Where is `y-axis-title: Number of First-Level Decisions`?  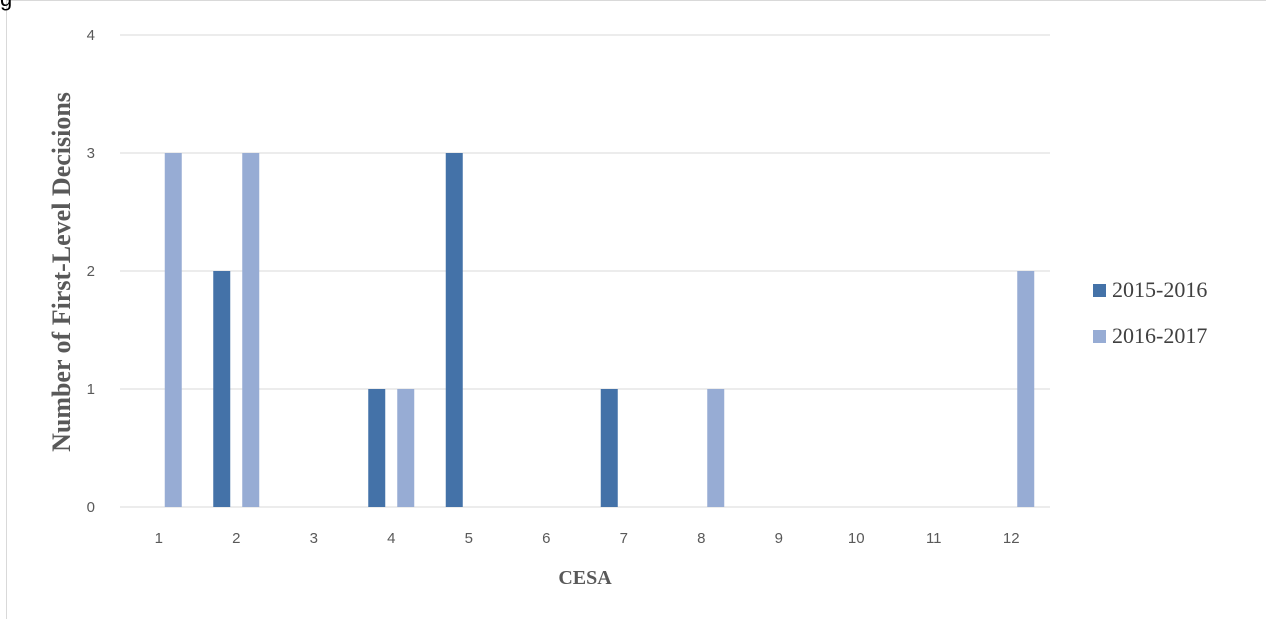 y-axis-title: Number of First-Level Decisions is located at coordinates (61, 272).